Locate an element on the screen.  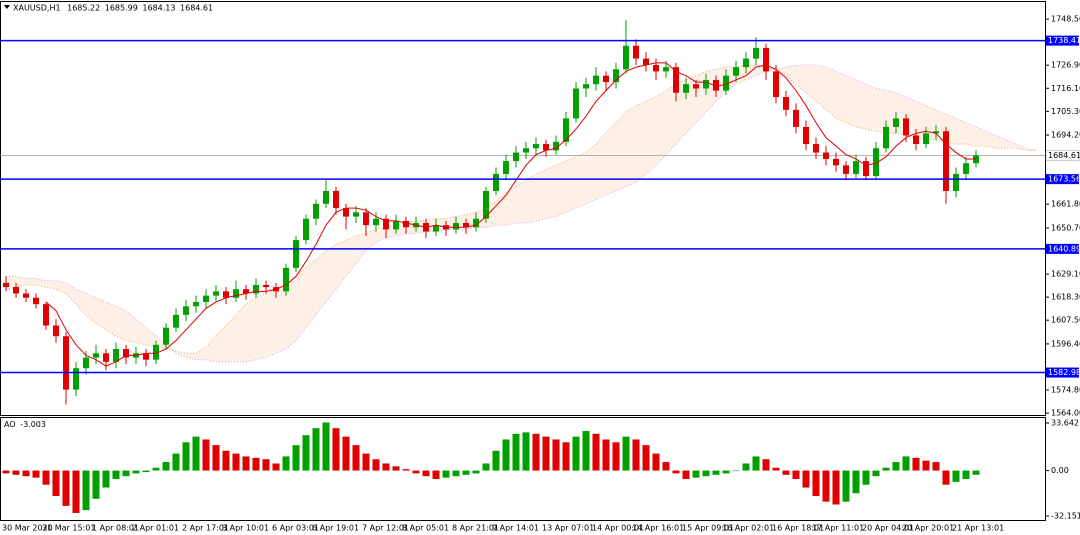
y-tick-label: 1564.00 is located at coordinates (1065, 413).